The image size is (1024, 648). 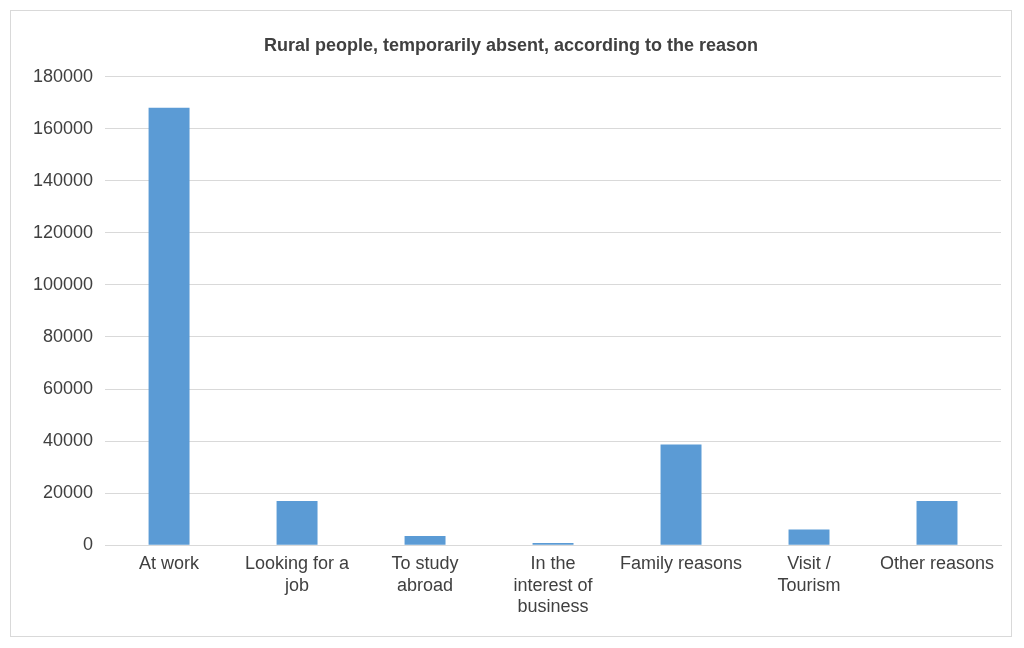 I want to click on chart-title: Rural people, temporarily absent, according to the reason, so click(x=511, y=44).